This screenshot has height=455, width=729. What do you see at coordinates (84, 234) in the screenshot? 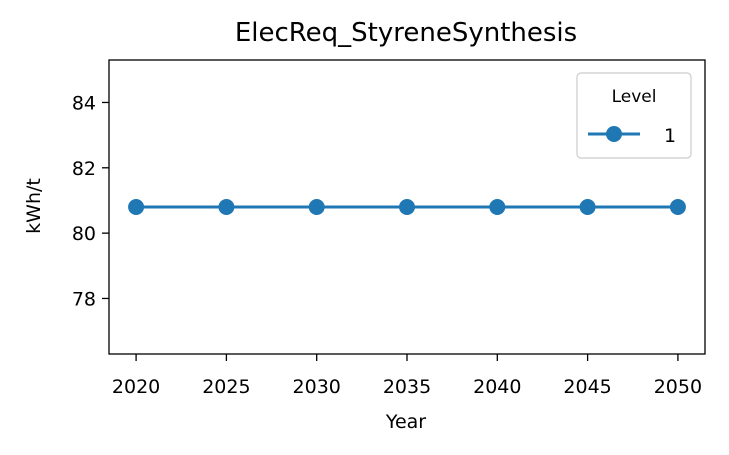
I see `y-tick-label: 80` at bounding box center [84, 234].